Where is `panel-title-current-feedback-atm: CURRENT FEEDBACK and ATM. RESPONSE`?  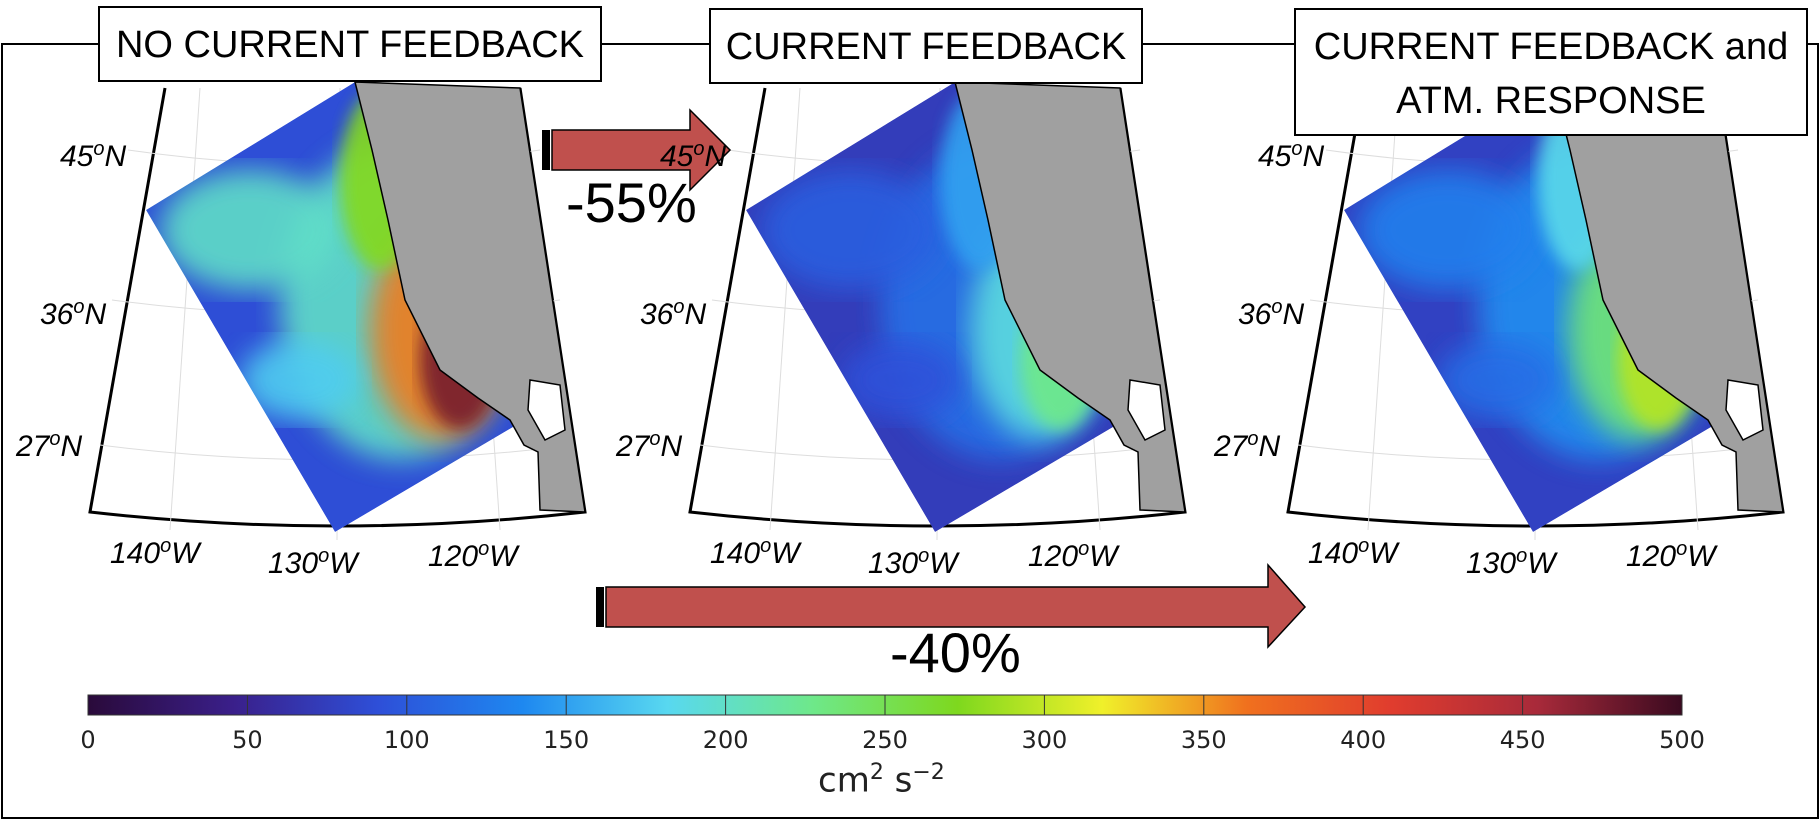
panel-title-current-feedback-atm: CURRENT FEEDBACK and ATM. RESPONSE is located at coordinates (1551, 72).